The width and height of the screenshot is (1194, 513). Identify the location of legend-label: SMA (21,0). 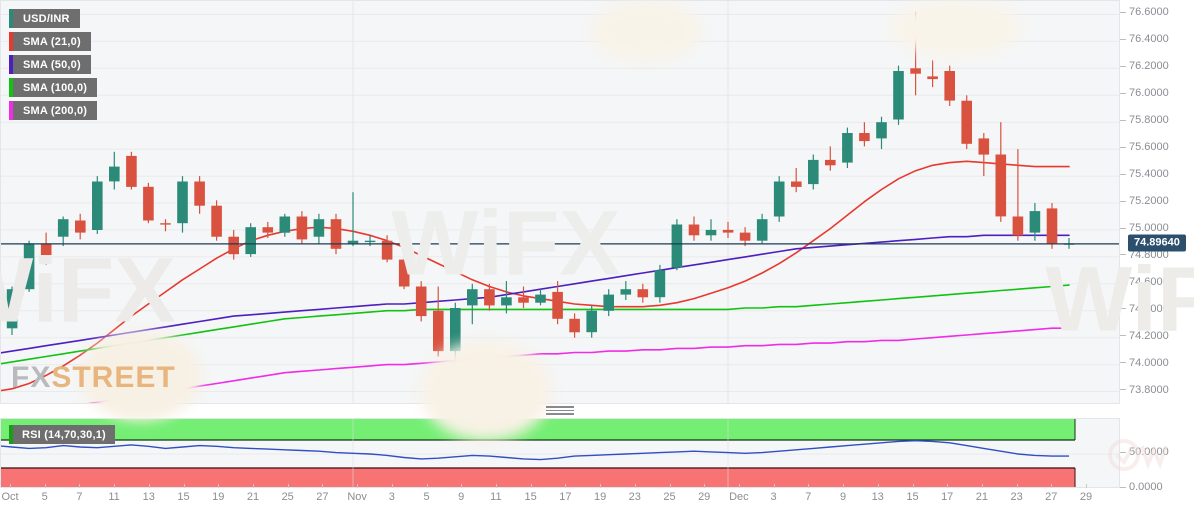
(52, 41).